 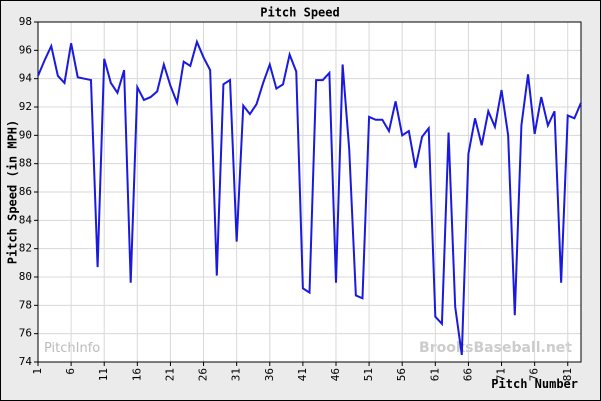 I want to click on x-tick-label: 31, so click(x=236, y=374).